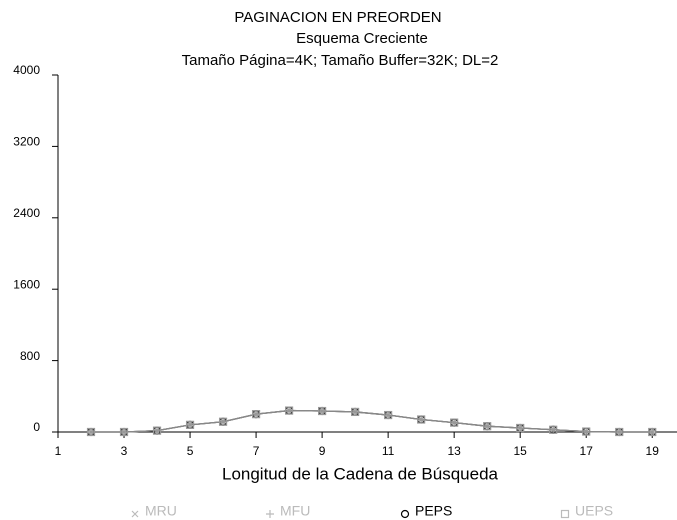  I want to click on legend-label: UEPS, so click(594, 511).